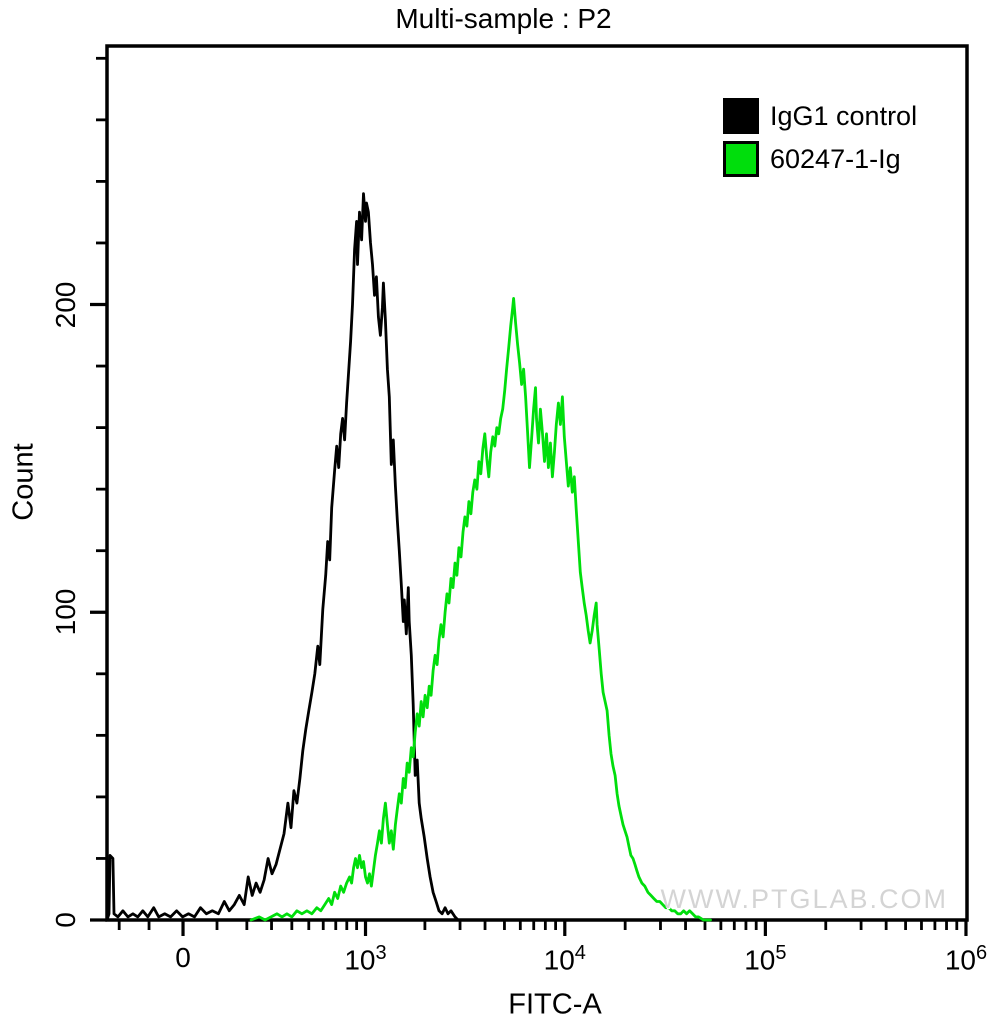 The width and height of the screenshot is (1007, 1024). I want to click on x-tick-label: 10³, so click(365, 959).